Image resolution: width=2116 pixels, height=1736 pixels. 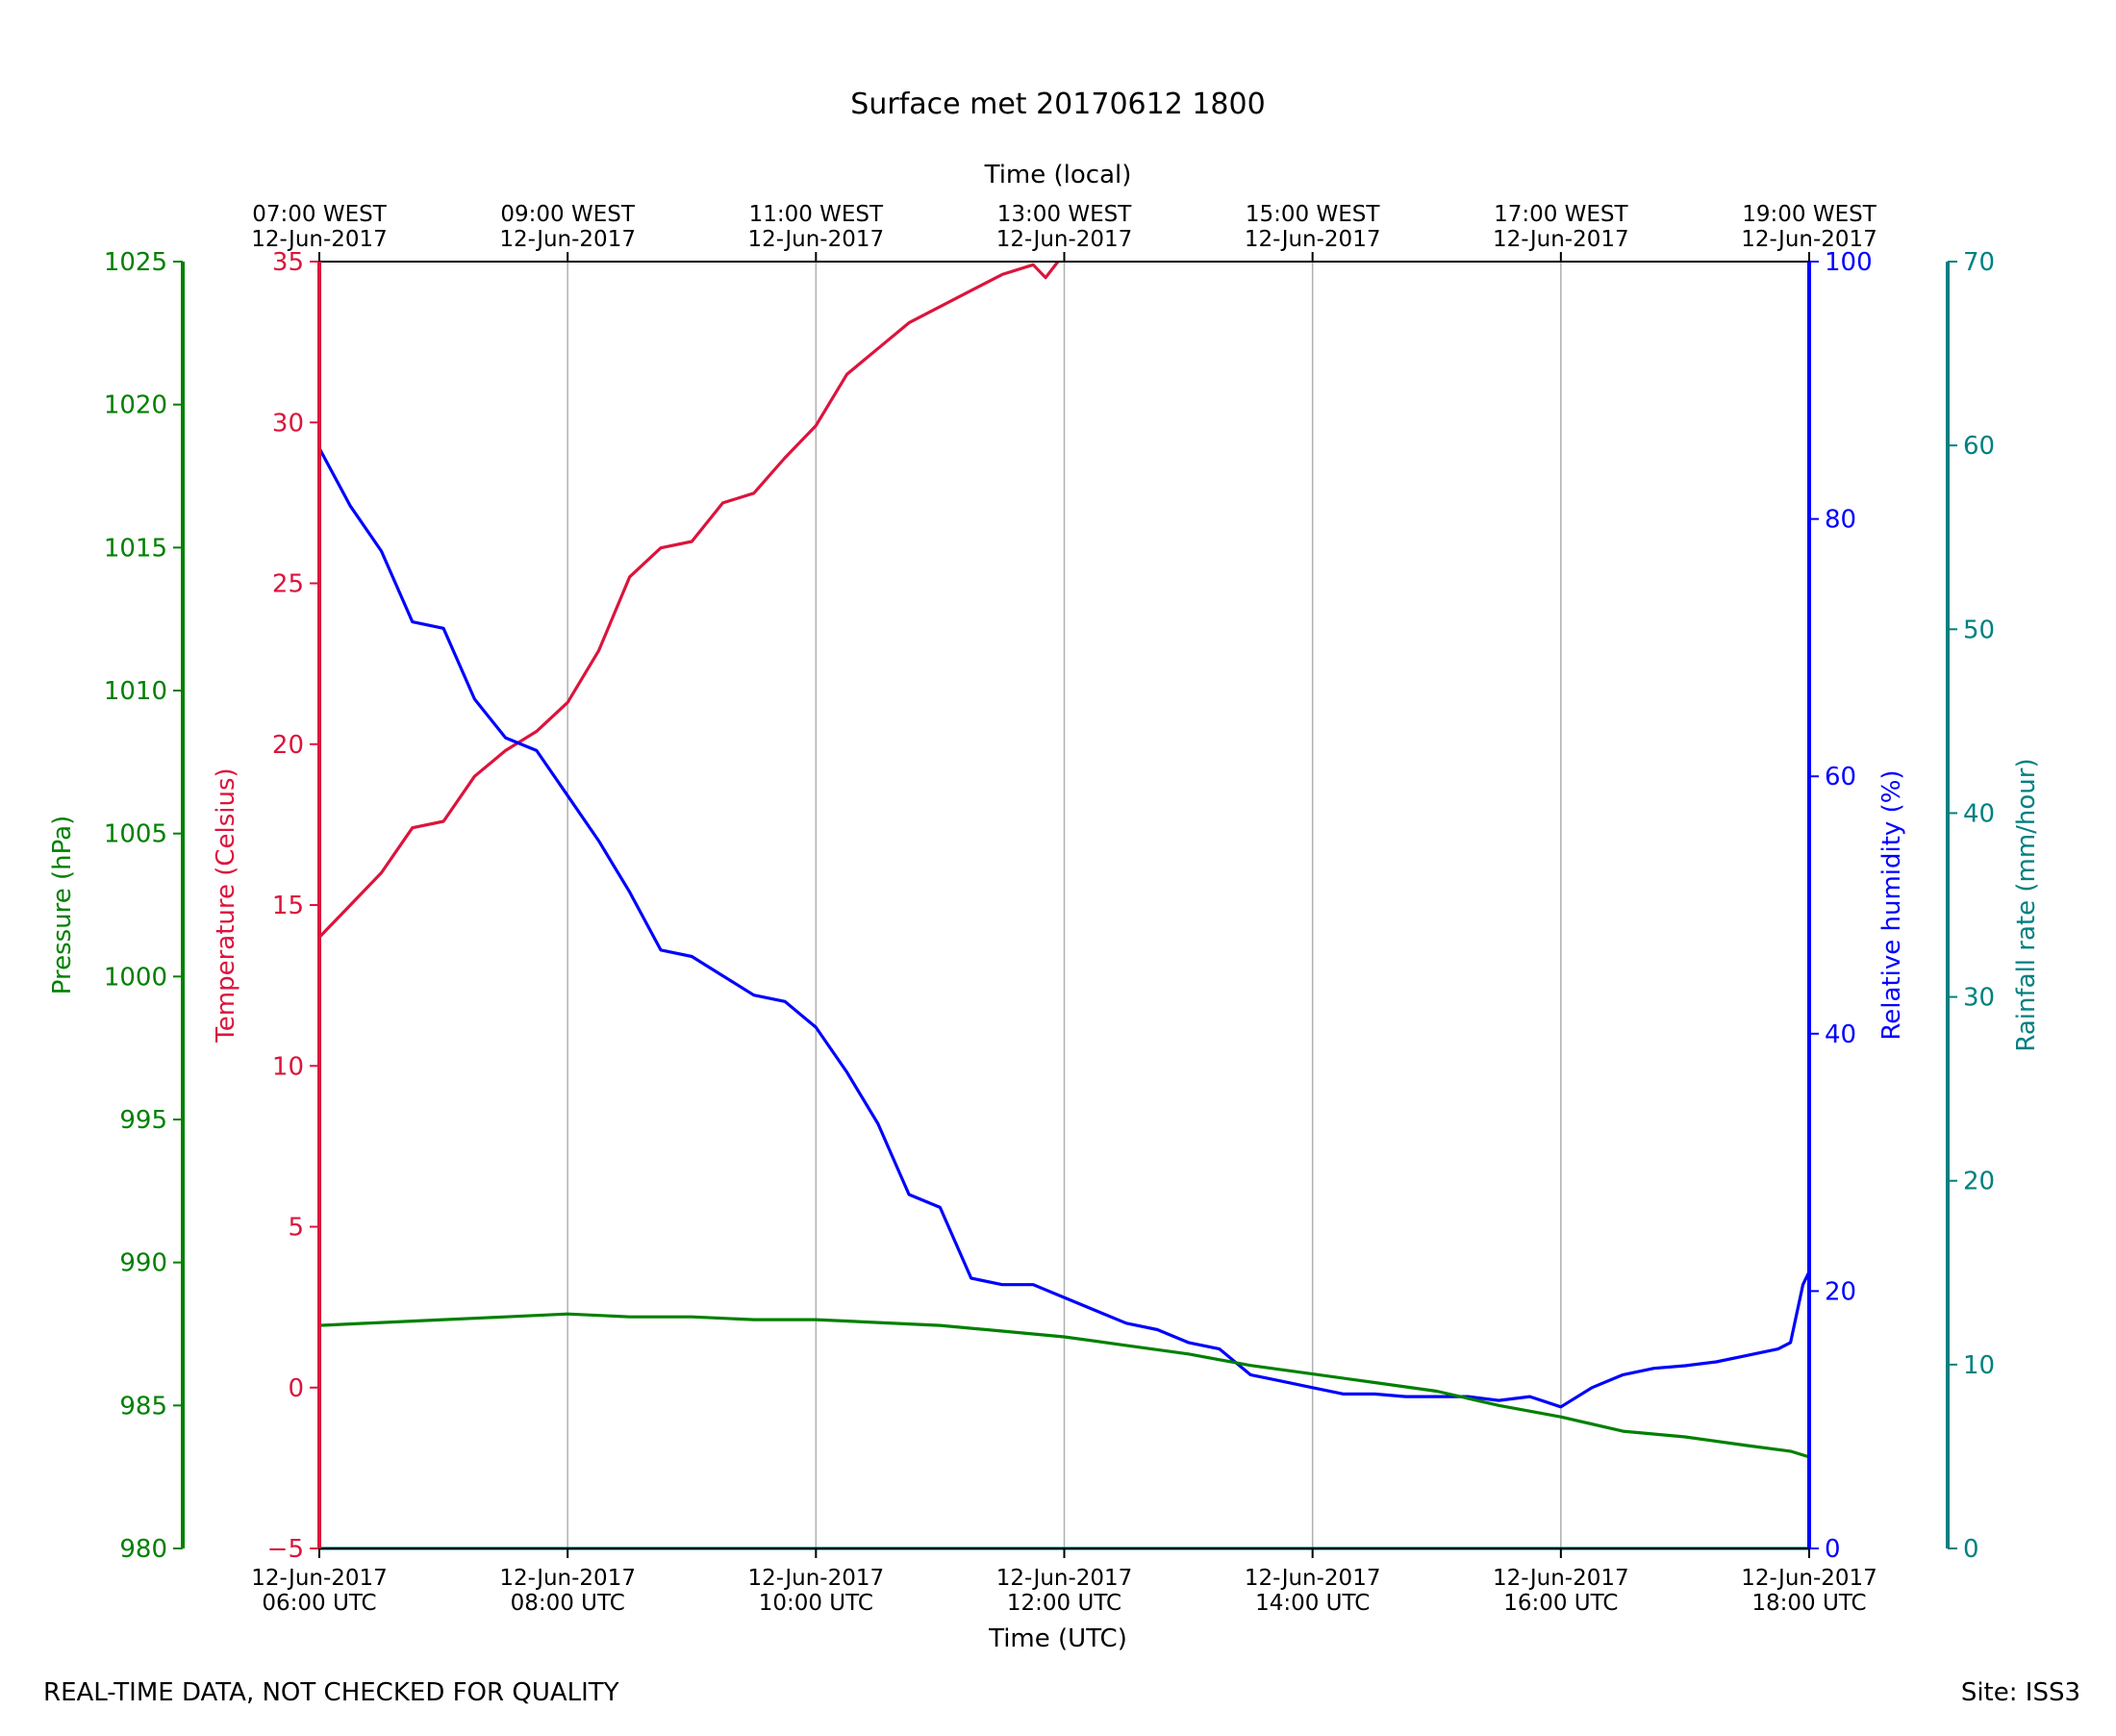 I want to click on bottom-x-tick-time: 10:00 UTC, so click(x=816, y=1603).